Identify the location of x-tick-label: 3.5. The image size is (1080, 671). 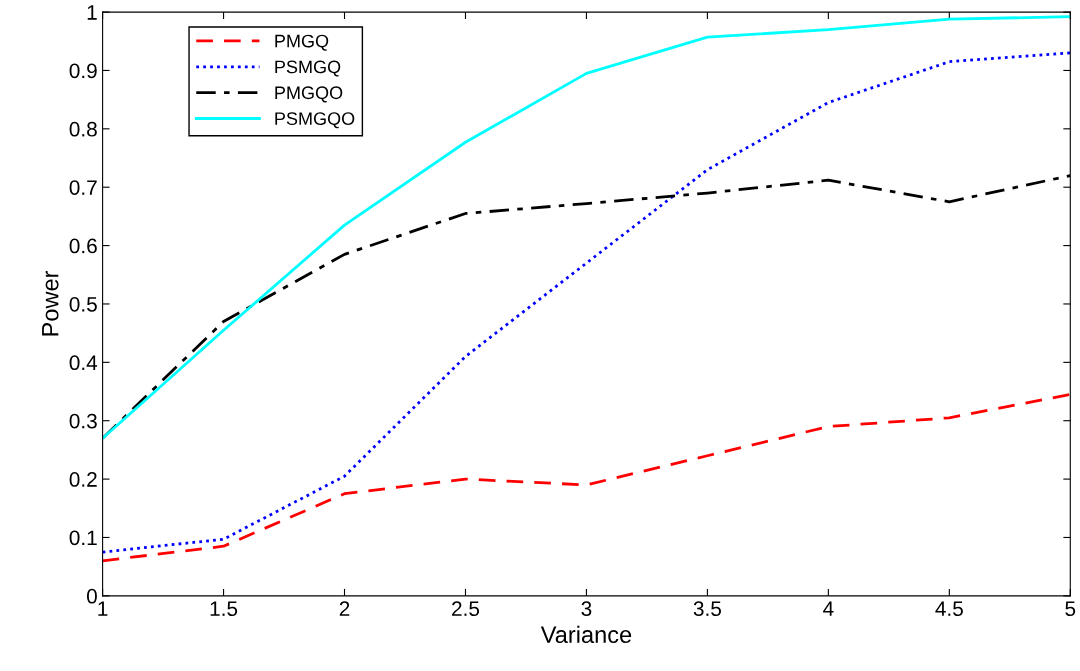
(707, 609).